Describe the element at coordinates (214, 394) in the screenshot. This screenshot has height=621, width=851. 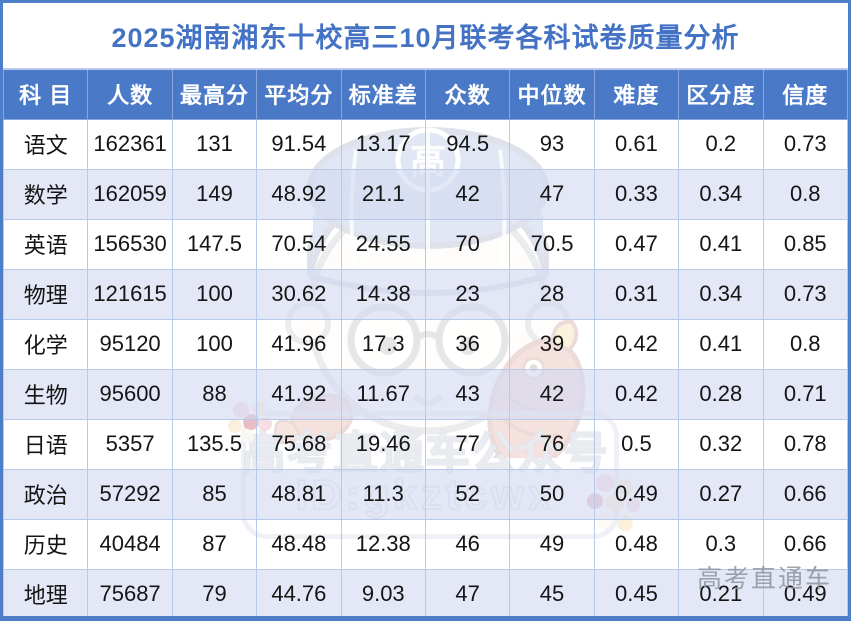
I see `value-cell: 88` at that location.